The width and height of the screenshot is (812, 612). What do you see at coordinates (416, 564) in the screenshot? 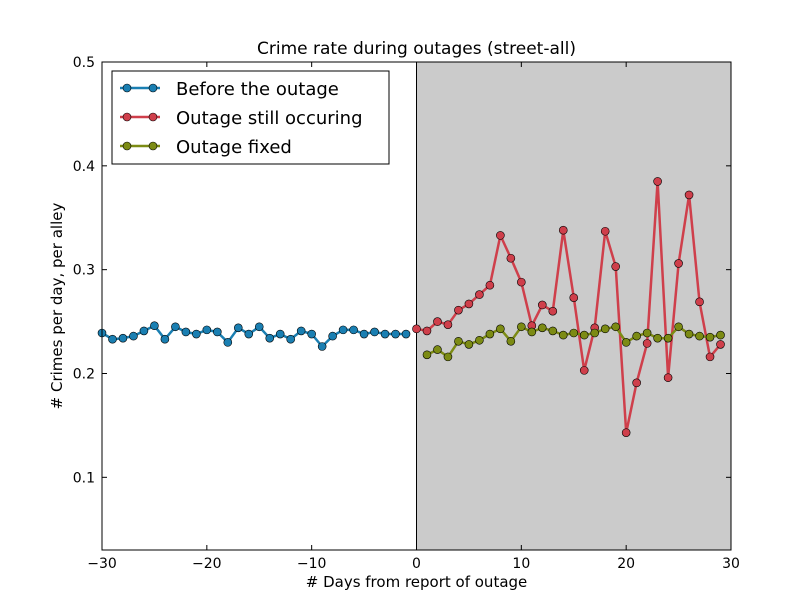
I see `x-tick-label: 0` at bounding box center [416, 564].